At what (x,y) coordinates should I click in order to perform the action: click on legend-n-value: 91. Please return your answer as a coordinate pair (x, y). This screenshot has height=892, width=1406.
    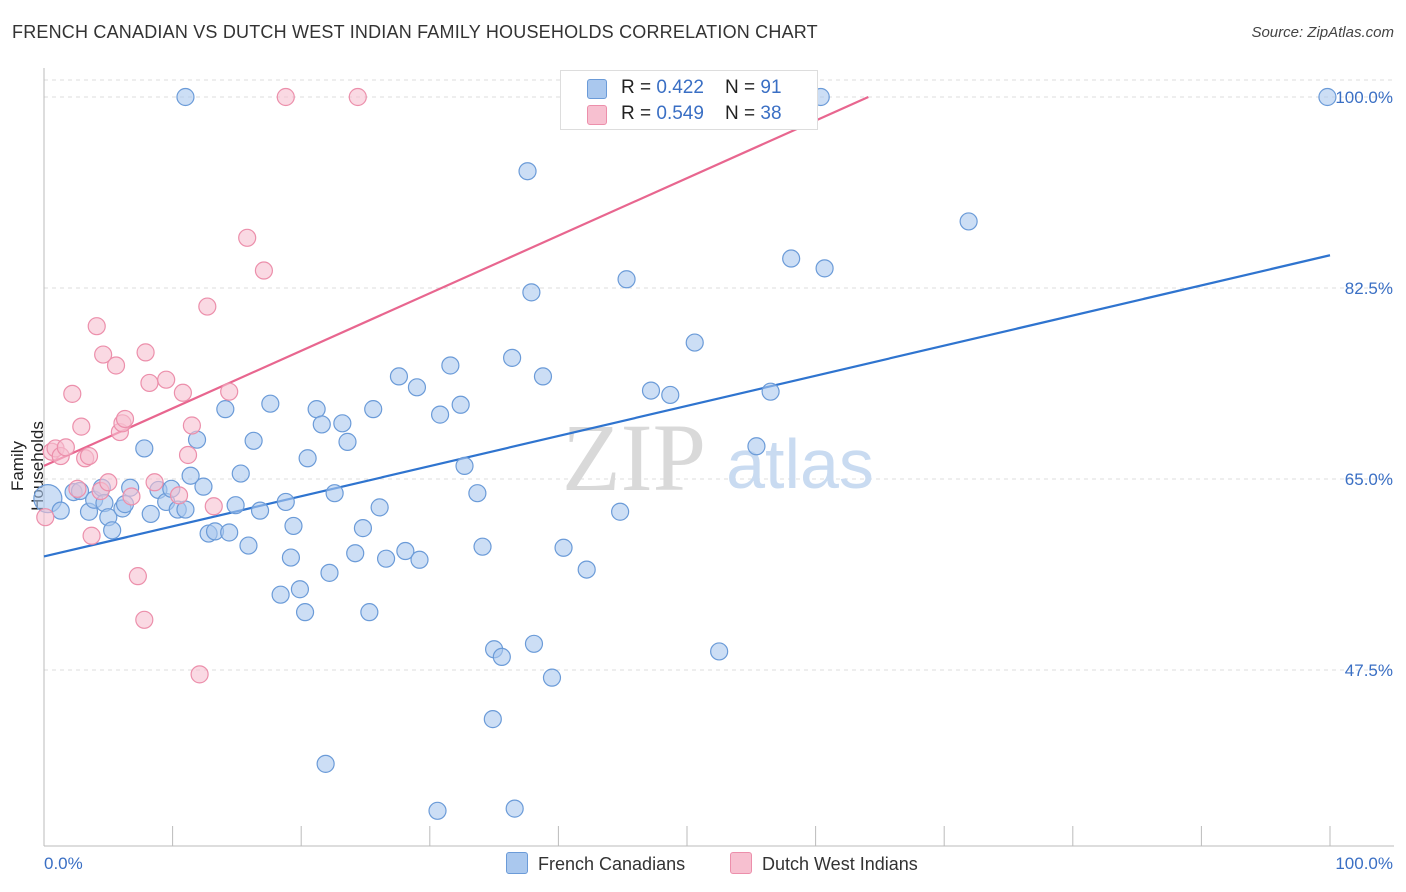
    Looking at the image, I should click on (771, 87).